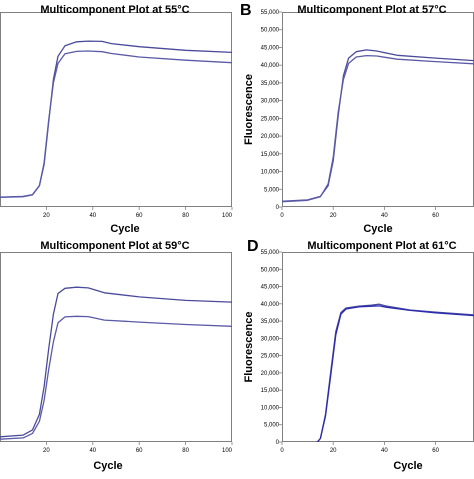 The width and height of the screenshot is (474, 479). I want to click on chart-title: Multicomponent Plot at 55°C, so click(114, 10).